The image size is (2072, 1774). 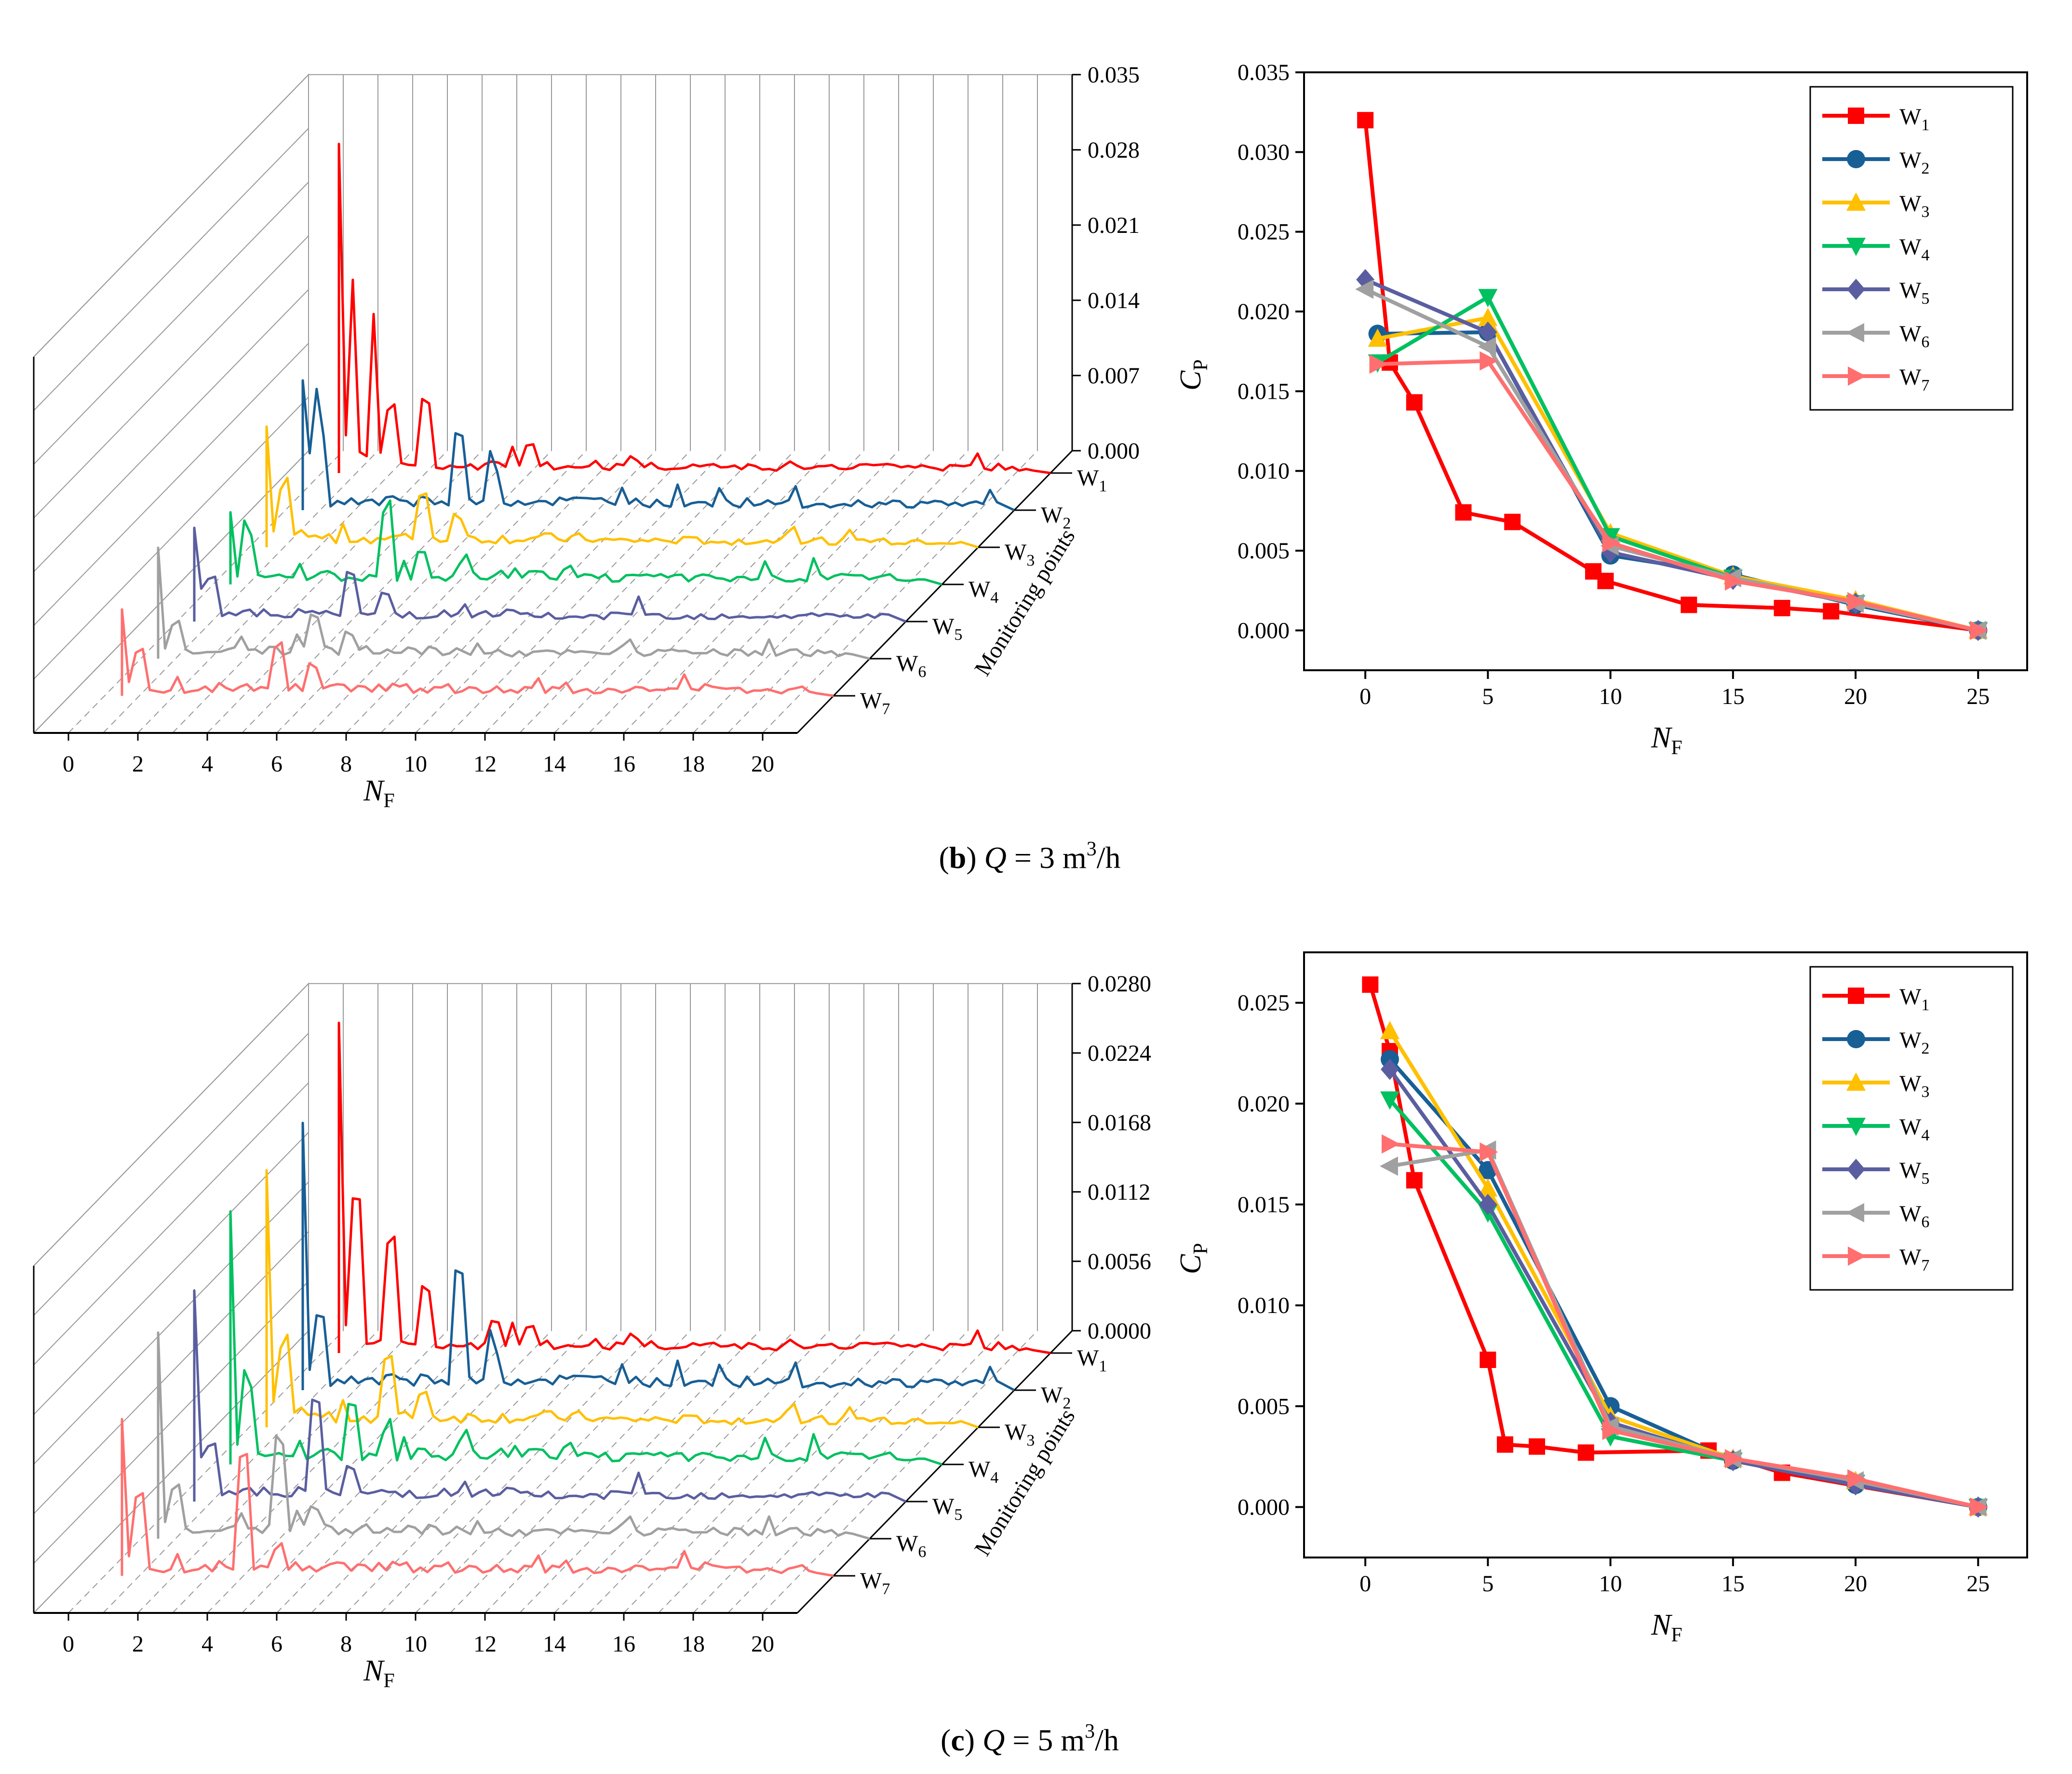 What do you see at coordinates (947, 629) in the screenshot?
I see `wf-b-depth-label-W5: W5` at bounding box center [947, 629].